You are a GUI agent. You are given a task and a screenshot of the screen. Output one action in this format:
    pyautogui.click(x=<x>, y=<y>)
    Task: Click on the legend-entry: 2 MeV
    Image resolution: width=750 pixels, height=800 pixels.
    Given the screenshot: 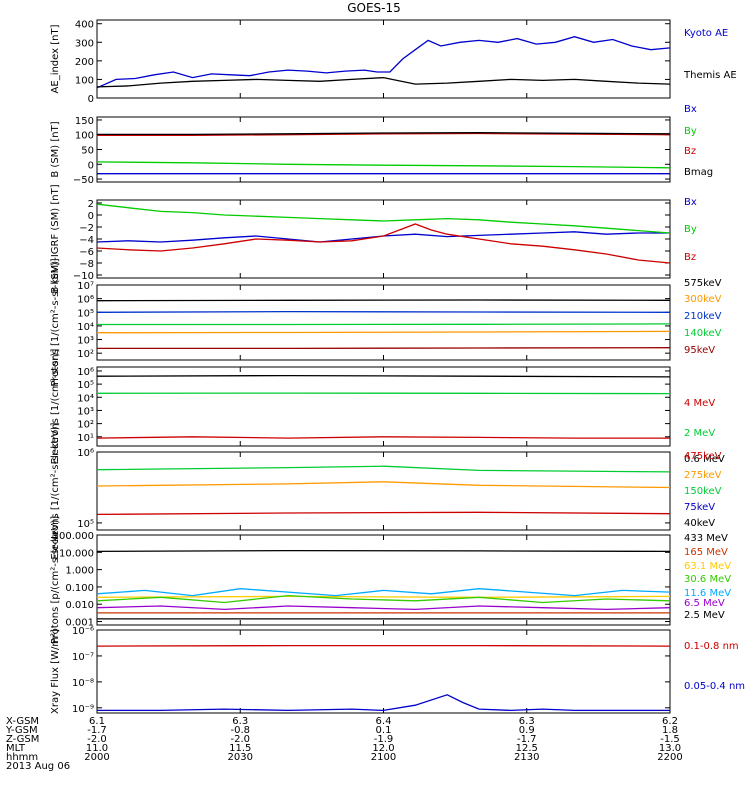 What is the action you would take?
    pyautogui.click(x=699, y=433)
    